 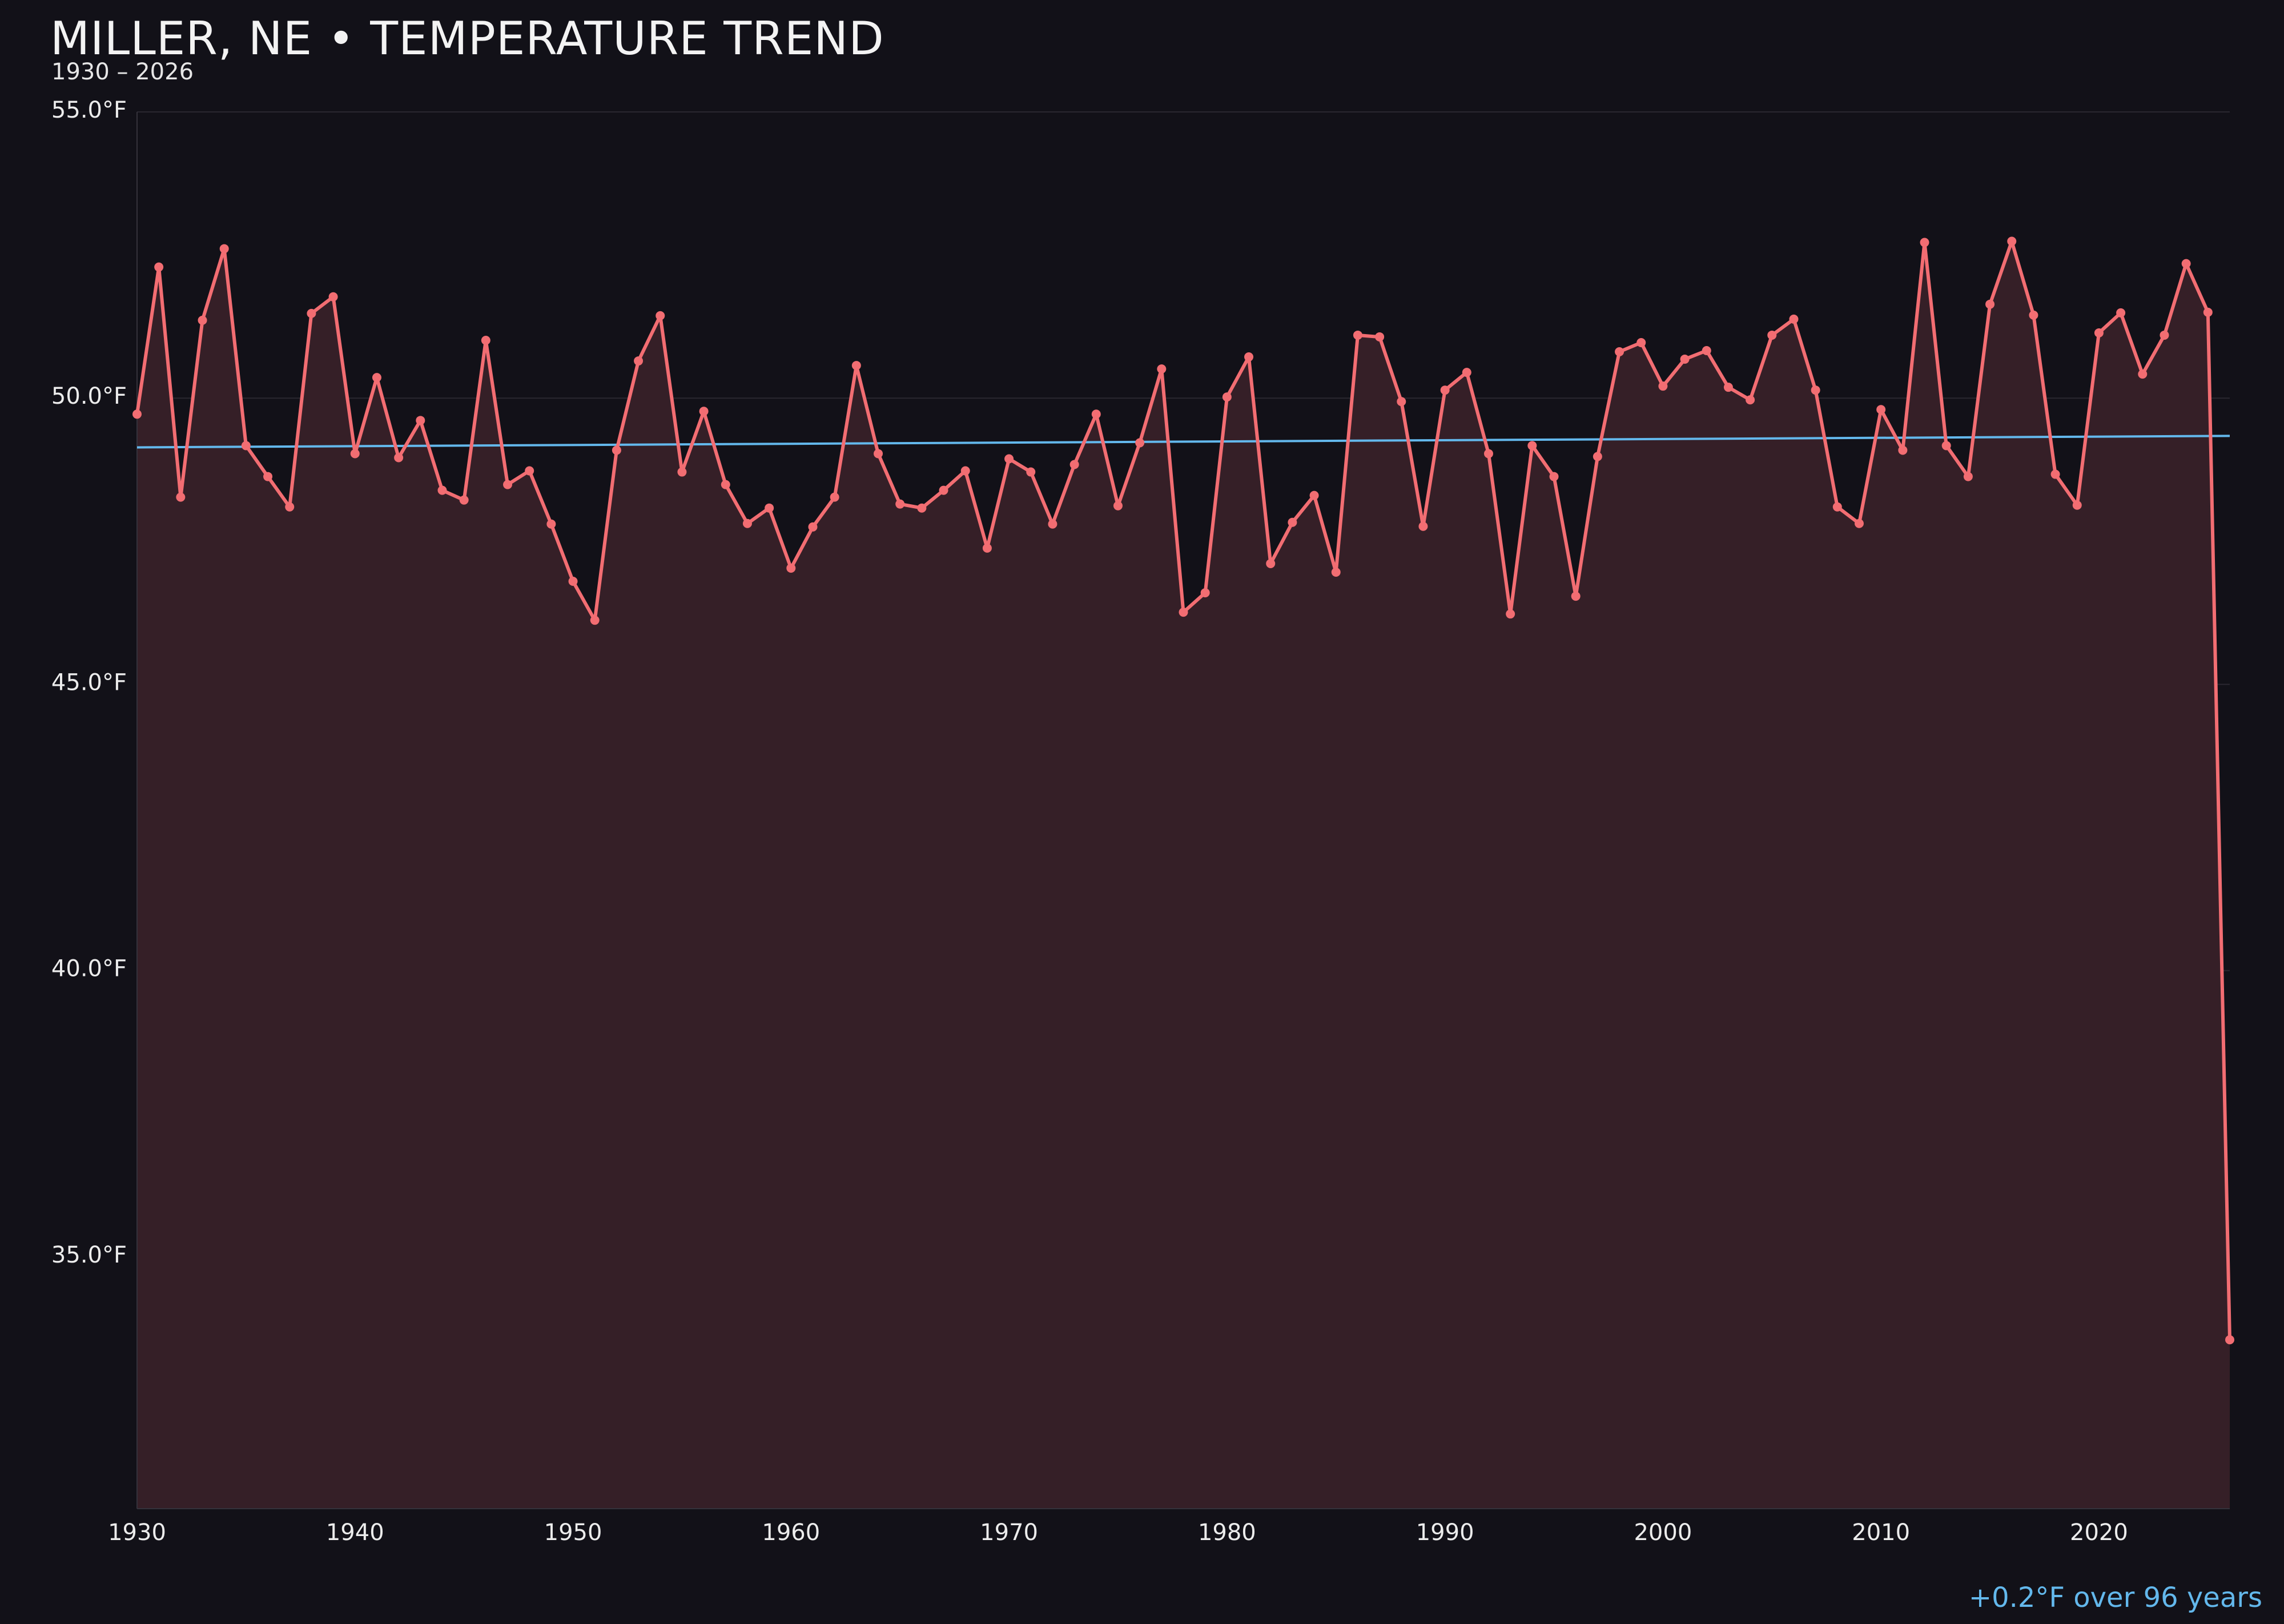 I want to click on data-point-2005, so click(x=1772, y=335).